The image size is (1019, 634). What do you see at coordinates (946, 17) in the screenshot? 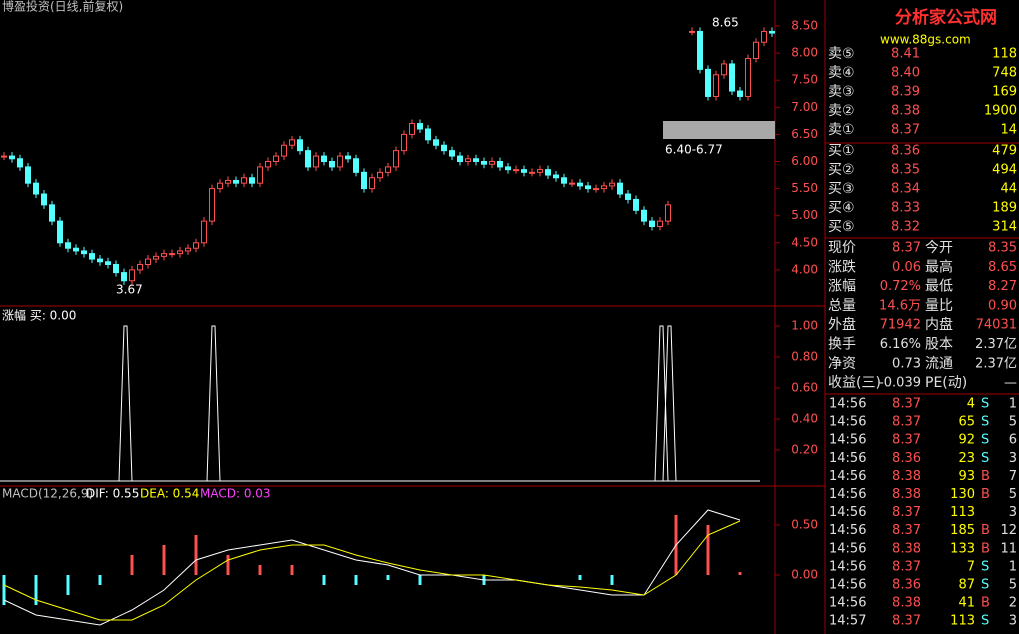
I see `logo: 分析家公式网` at bounding box center [946, 17].